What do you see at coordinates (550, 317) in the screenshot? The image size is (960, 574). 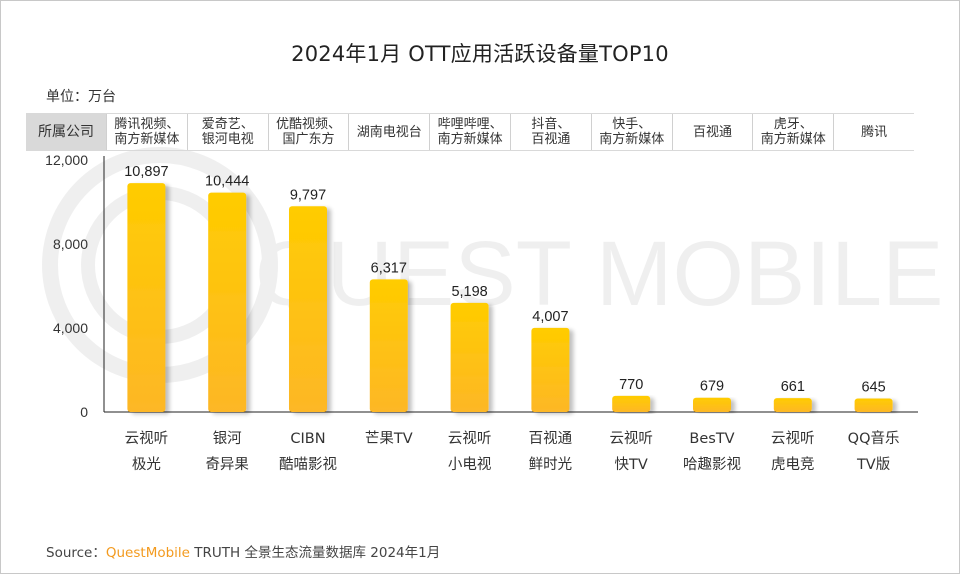 I see `bar-value-label: 4,007` at bounding box center [550, 317].